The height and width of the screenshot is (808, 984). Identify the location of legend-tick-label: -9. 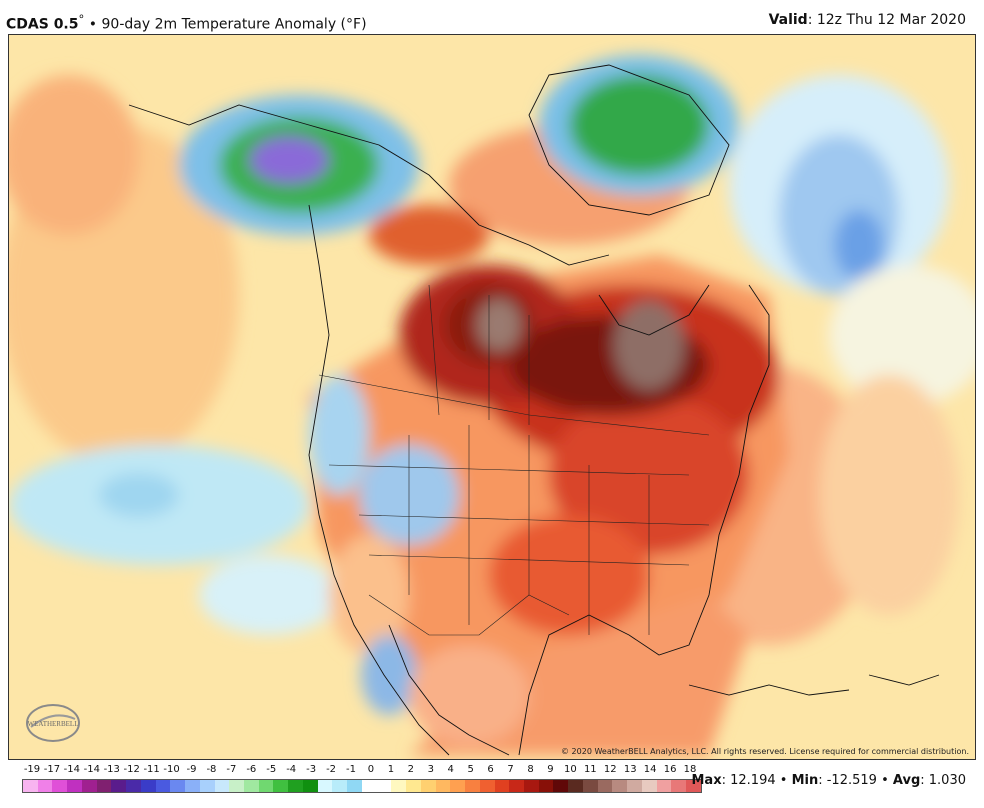
(191, 769).